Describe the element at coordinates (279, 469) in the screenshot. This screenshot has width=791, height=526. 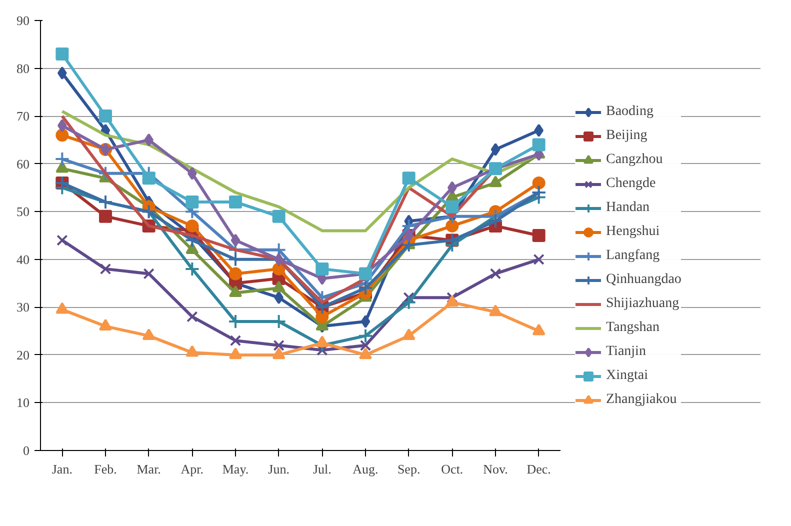
I see `x-tick-label: Jun.` at that location.